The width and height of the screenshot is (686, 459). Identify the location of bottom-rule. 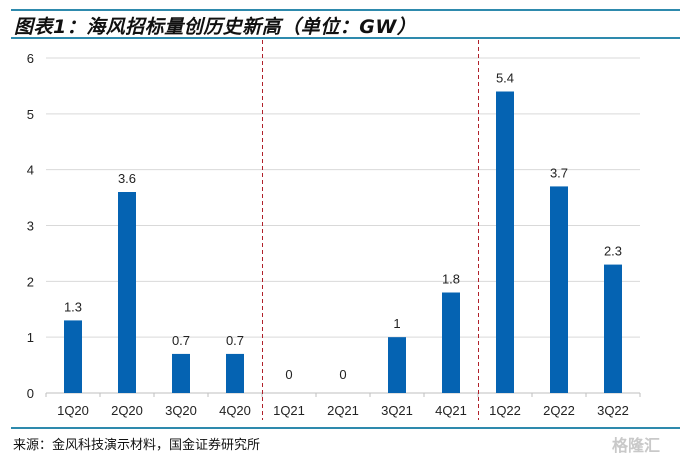
(345, 428).